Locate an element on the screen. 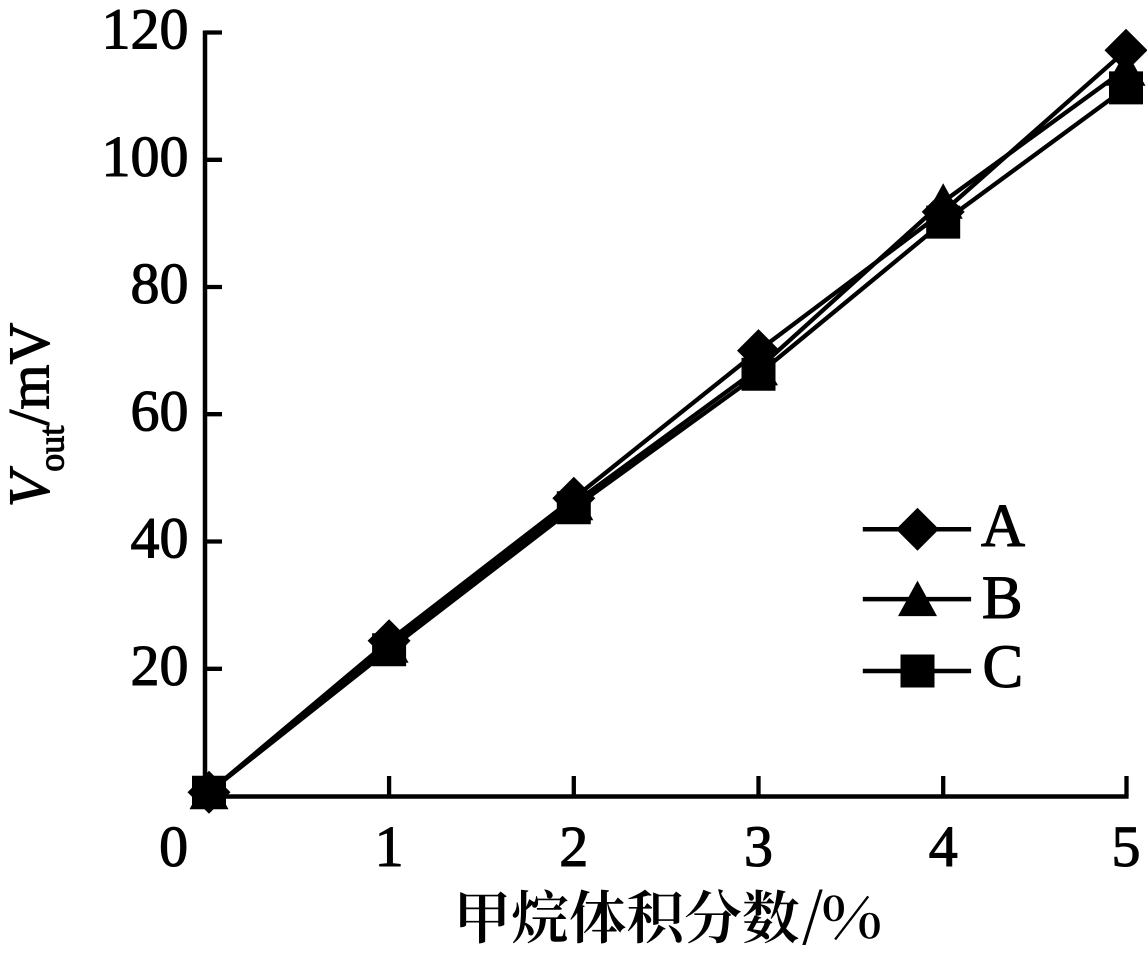  svg-text: 20 is located at coordinates (160, 665).